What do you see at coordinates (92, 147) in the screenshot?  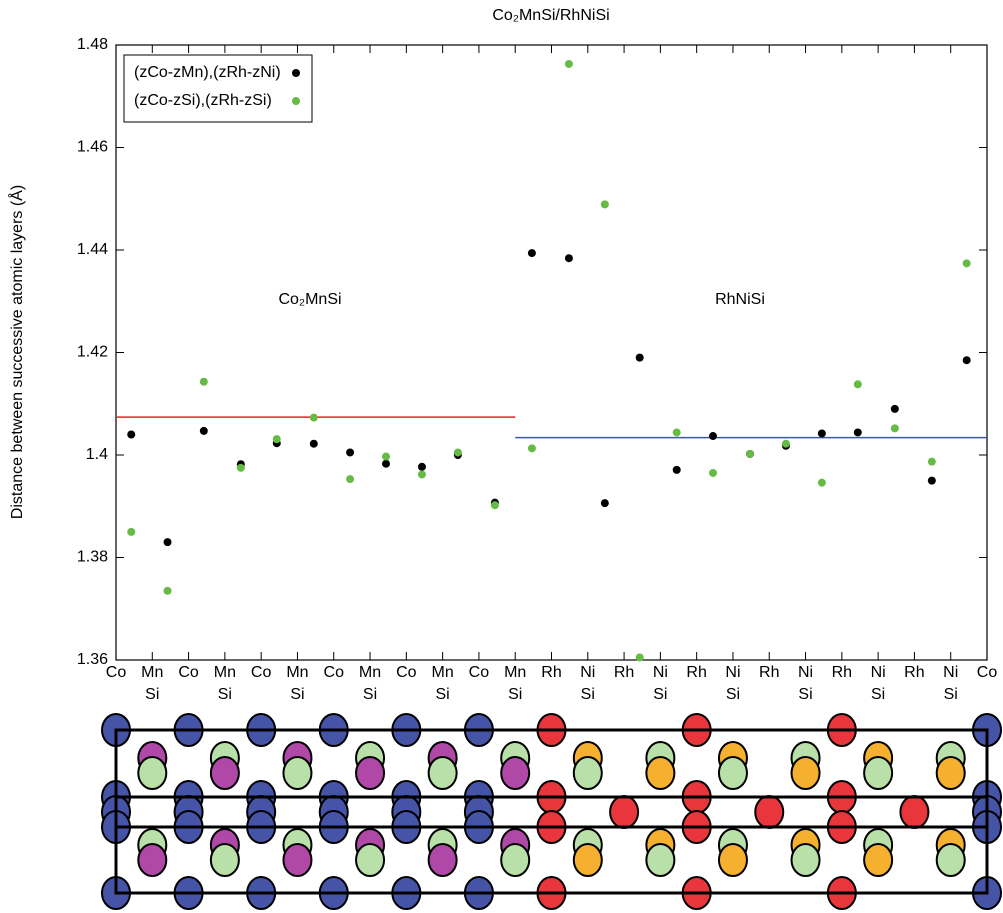 I see `y-tick-label: 1.46` at bounding box center [92, 147].